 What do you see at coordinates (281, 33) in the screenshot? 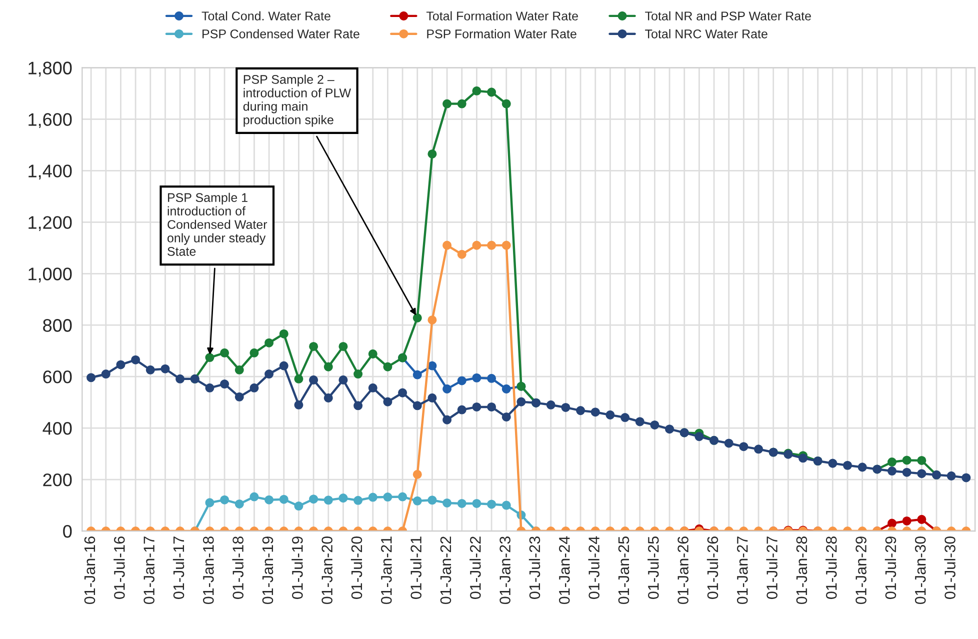
I see `legend-label: PSP Condensed Water Rate` at bounding box center [281, 33].